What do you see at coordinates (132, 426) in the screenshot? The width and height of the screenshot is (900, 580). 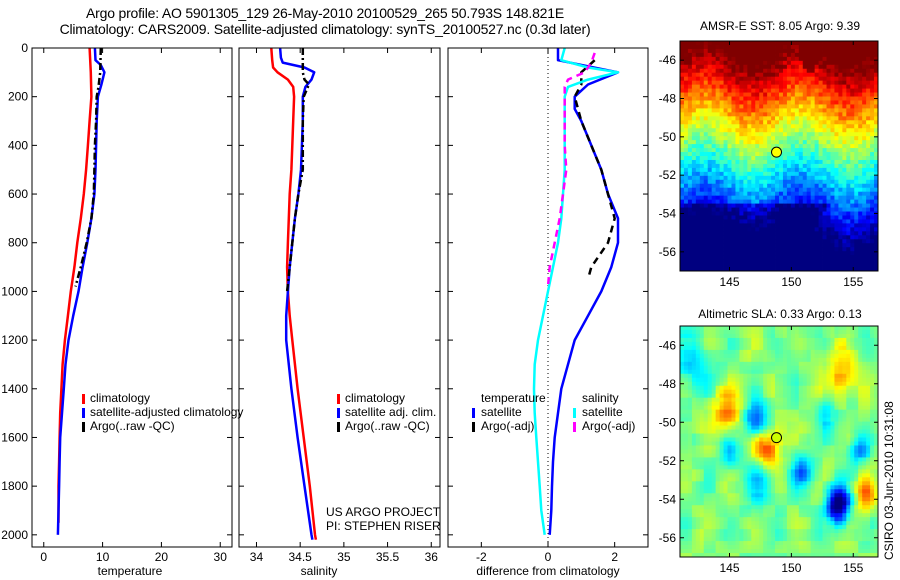 I see `legend-label-argo: Argo(..raw -QC)` at bounding box center [132, 426].